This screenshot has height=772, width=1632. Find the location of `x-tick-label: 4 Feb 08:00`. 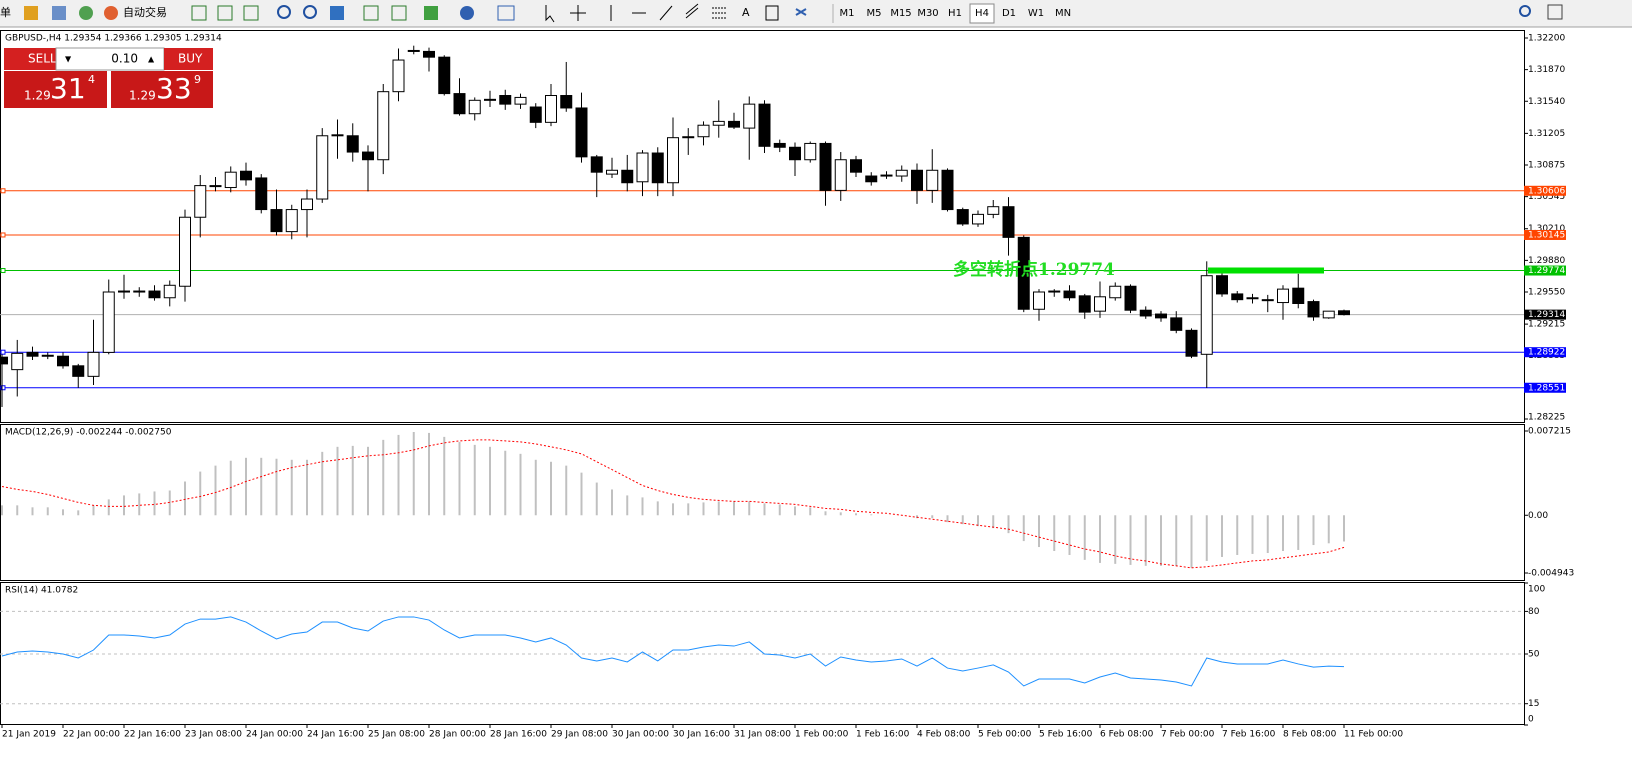

x-tick-label: 4 Feb 08:00 is located at coordinates (944, 735).